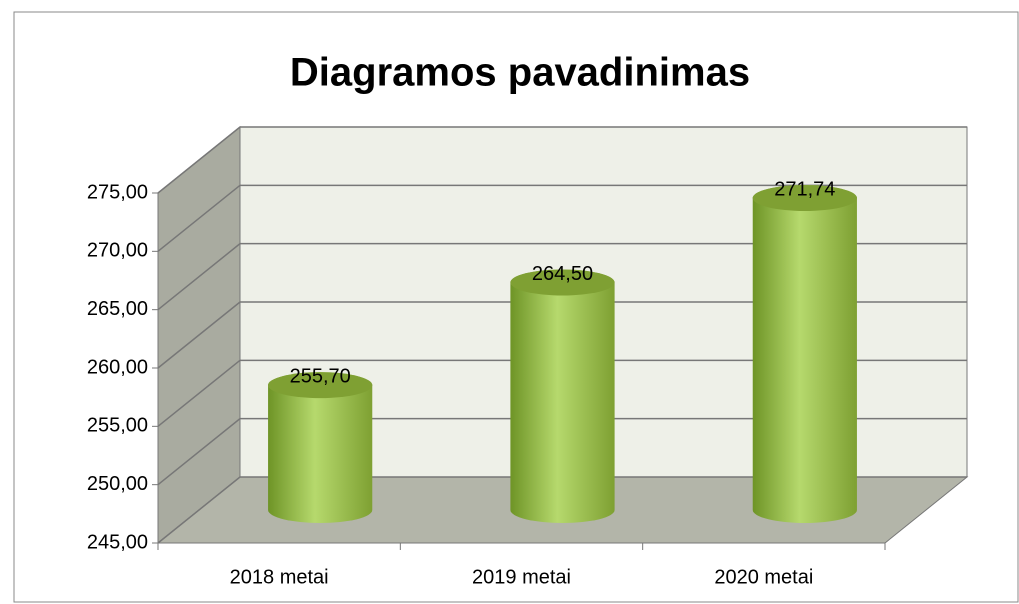 Image resolution: width=1019 pixels, height=604 pixels. Describe the element at coordinates (320, 376) in the screenshot. I see `value-label: 255,70` at that location.